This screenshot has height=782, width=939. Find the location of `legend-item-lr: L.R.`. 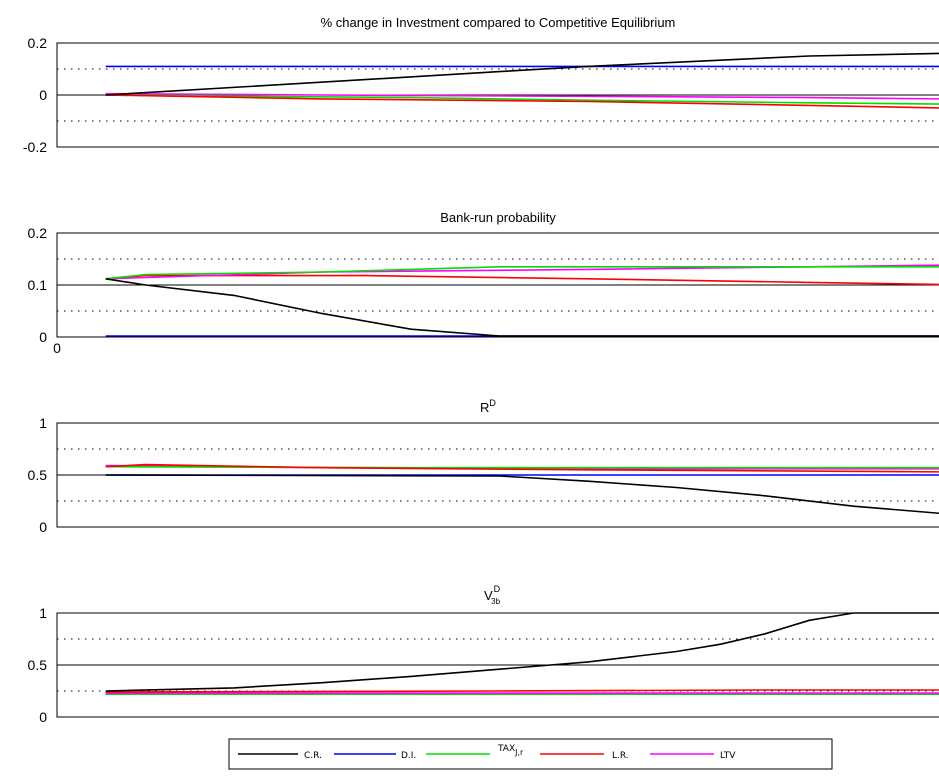

legend-item-lr: L.R. is located at coordinates (584, 756).